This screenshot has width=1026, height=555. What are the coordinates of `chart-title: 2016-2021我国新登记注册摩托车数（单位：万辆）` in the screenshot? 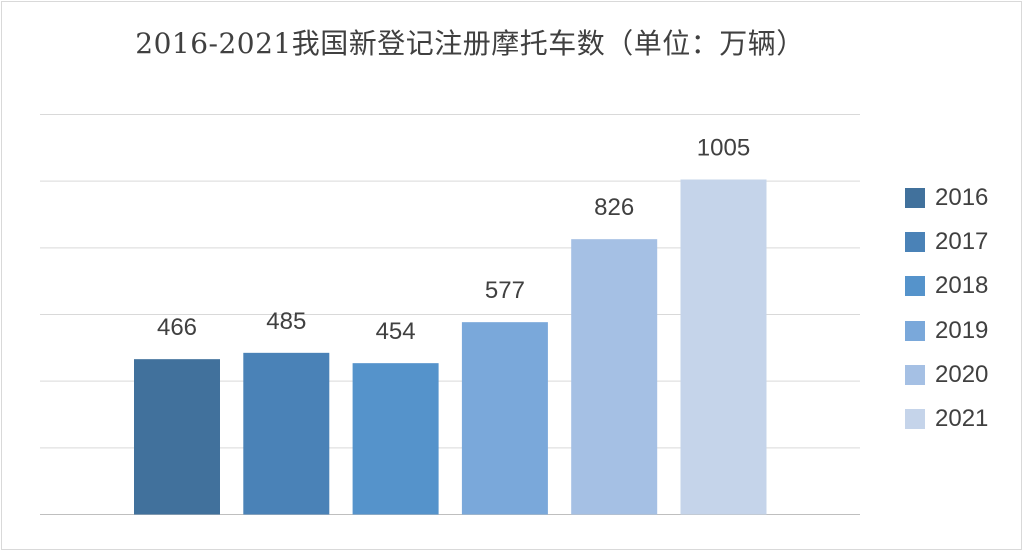 It's located at (470, 43).